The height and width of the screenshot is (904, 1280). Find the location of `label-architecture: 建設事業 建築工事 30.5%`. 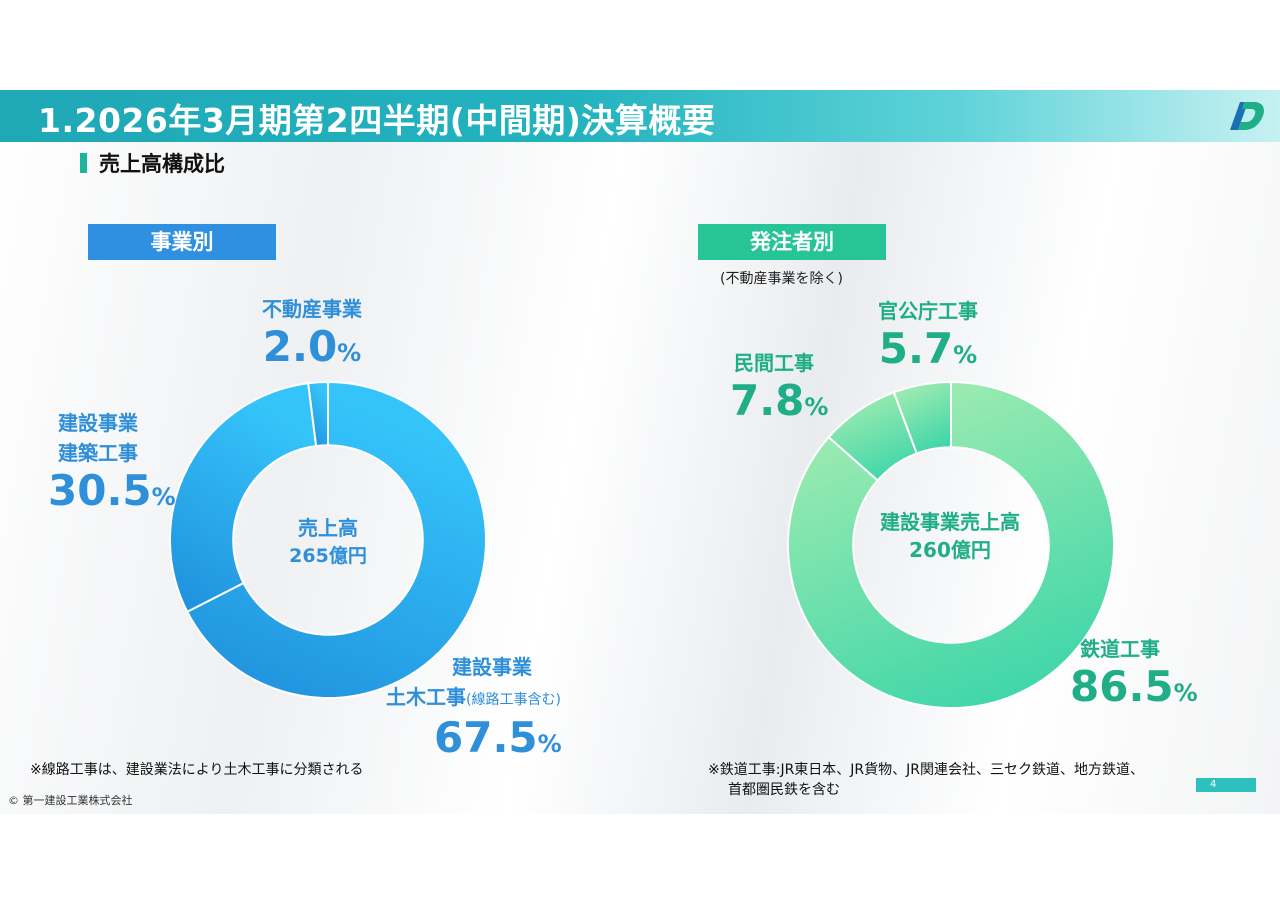

label-architecture: 建設事業 建築工事 30.5% is located at coordinates (112, 464).